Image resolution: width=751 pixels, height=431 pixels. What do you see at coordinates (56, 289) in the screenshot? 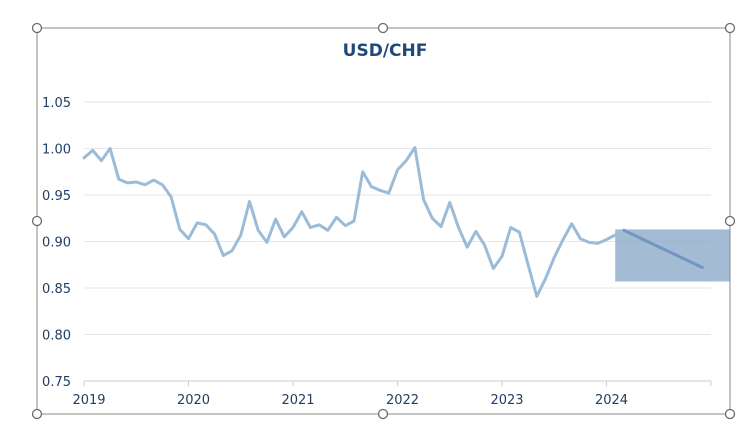
I see `y-tick-label: 0.85` at bounding box center [56, 289].